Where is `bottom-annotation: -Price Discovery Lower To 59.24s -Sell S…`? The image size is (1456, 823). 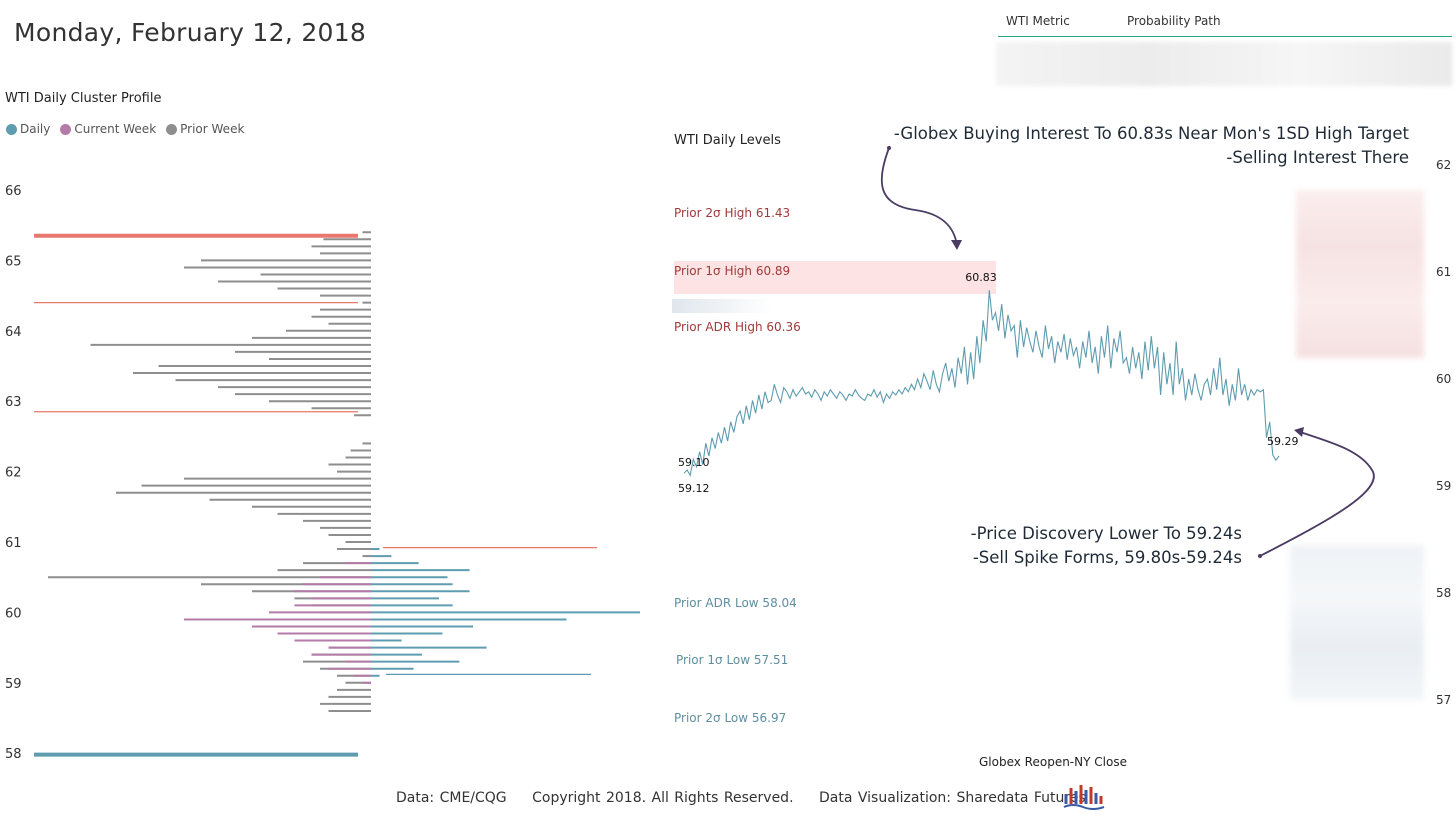
bottom-annotation: -Price Discovery Lower To 59.24s -Sell S… is located at coordinates (1042, 546).